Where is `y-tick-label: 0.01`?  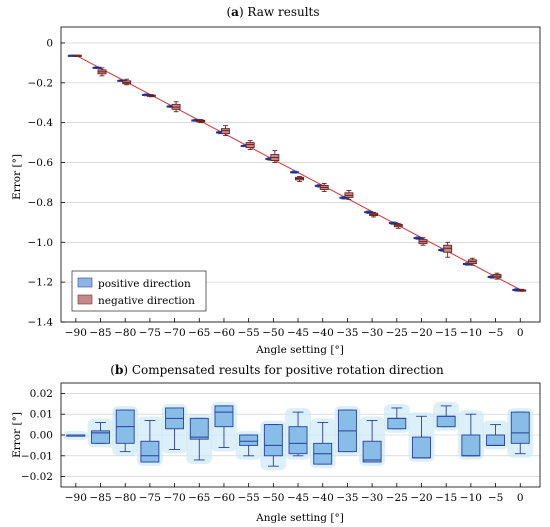
y-tick-label: 0.01 is located at coordinates (41, 415).